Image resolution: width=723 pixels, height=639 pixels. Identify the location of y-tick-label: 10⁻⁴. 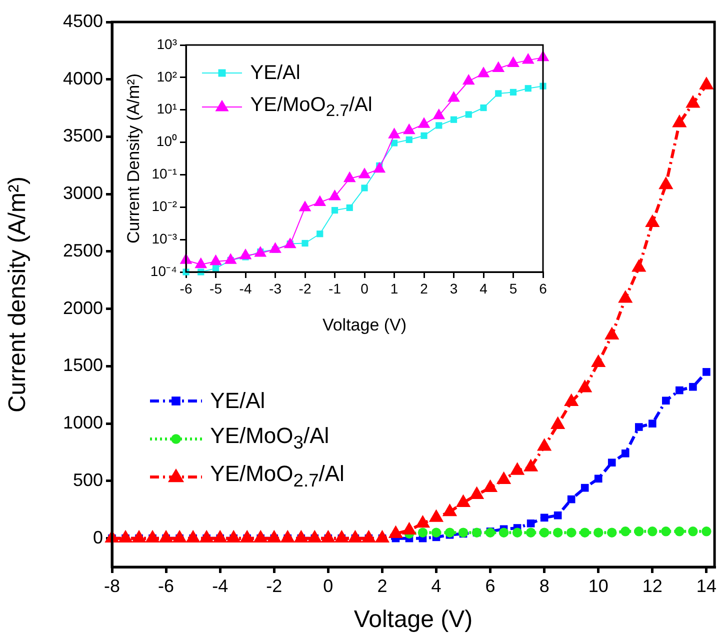
(163, 270).